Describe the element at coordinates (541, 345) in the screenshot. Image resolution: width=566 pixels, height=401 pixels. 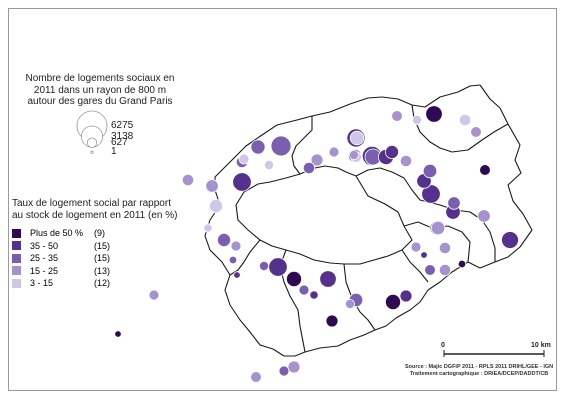
I see `scale-end-label: 10 km` at that location.